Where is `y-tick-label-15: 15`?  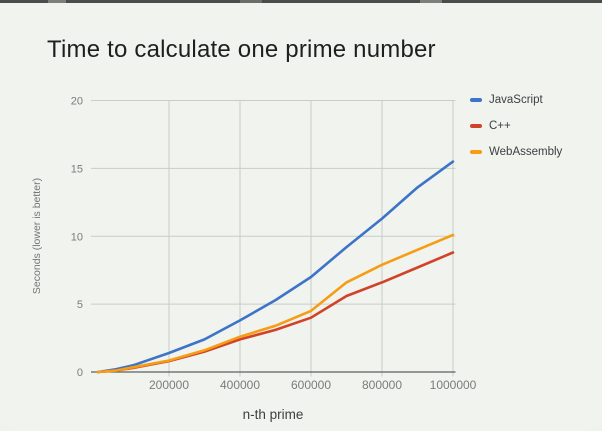 y-tick-label-15: 15 is located at coordinates (77, 169).